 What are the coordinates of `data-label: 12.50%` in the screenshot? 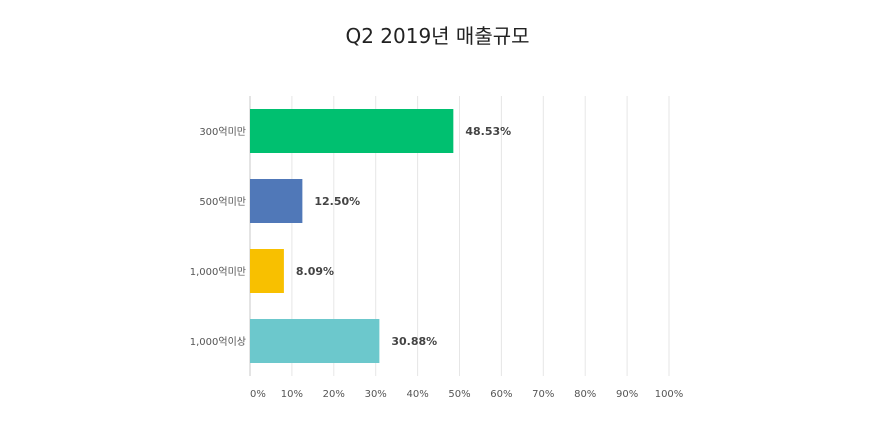 It's located at (337, 201).